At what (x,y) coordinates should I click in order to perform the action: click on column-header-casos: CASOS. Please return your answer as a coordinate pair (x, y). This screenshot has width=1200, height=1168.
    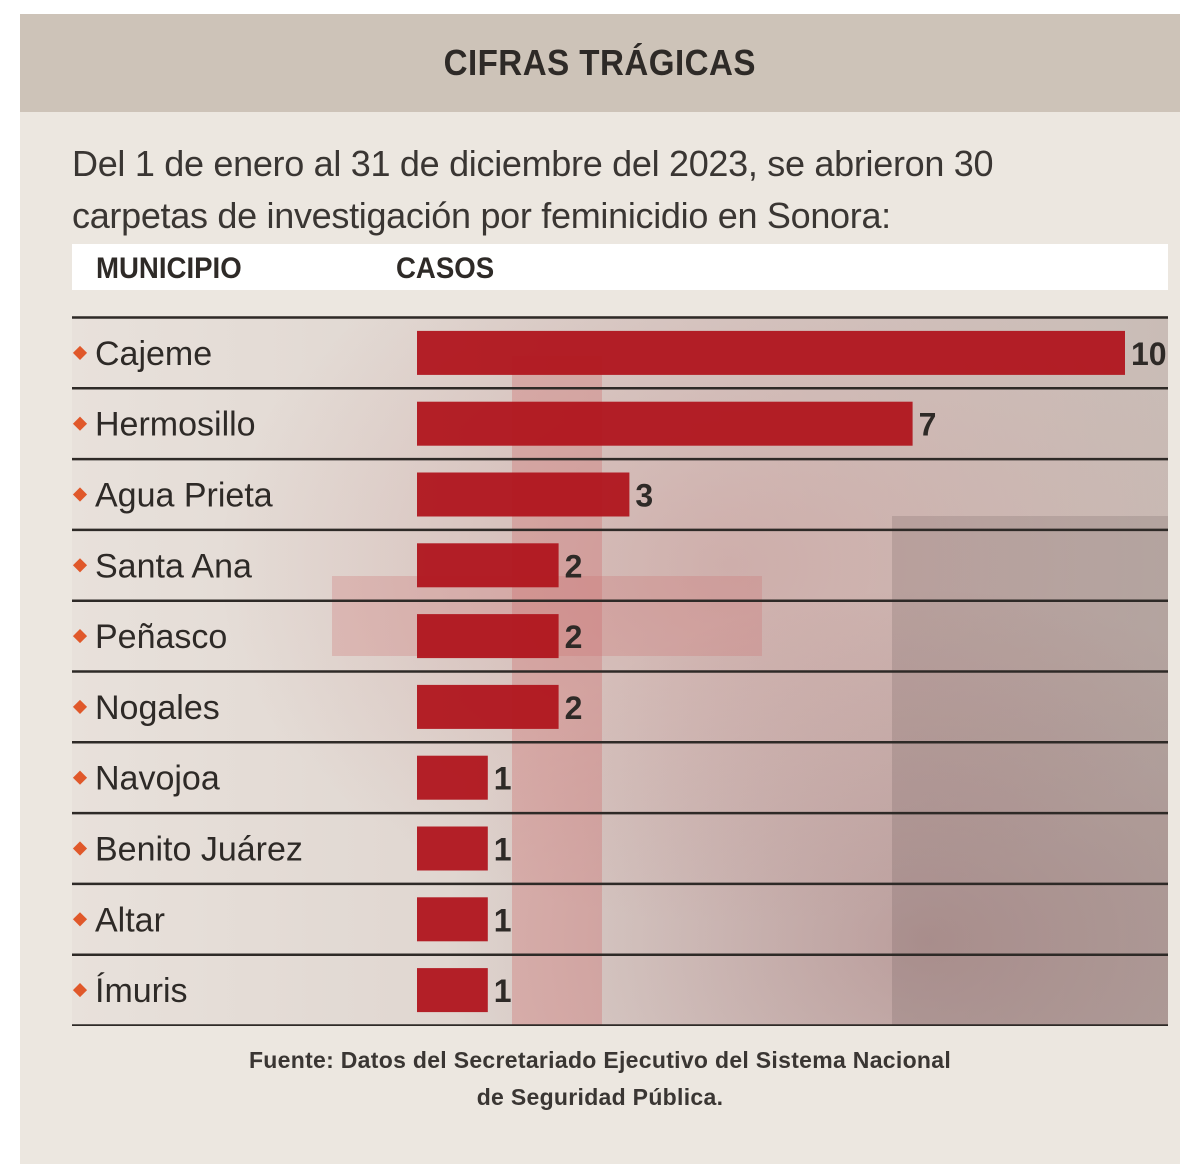
    Looking at the image, I should click on (445, 268).